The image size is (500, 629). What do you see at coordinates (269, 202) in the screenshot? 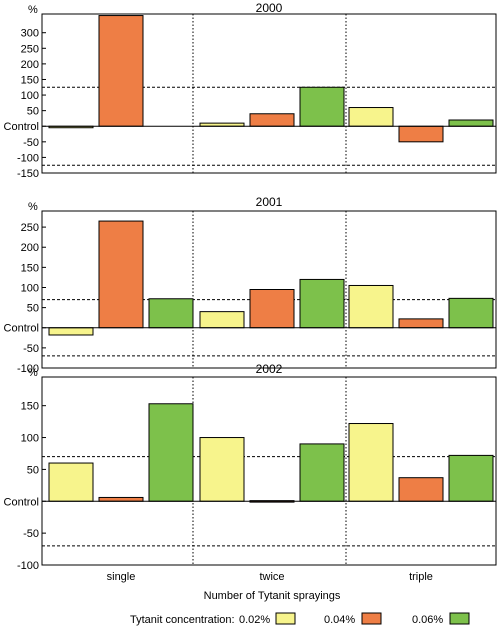
I see `panel-title-2001: 2001` at bounding box center [269, 202].